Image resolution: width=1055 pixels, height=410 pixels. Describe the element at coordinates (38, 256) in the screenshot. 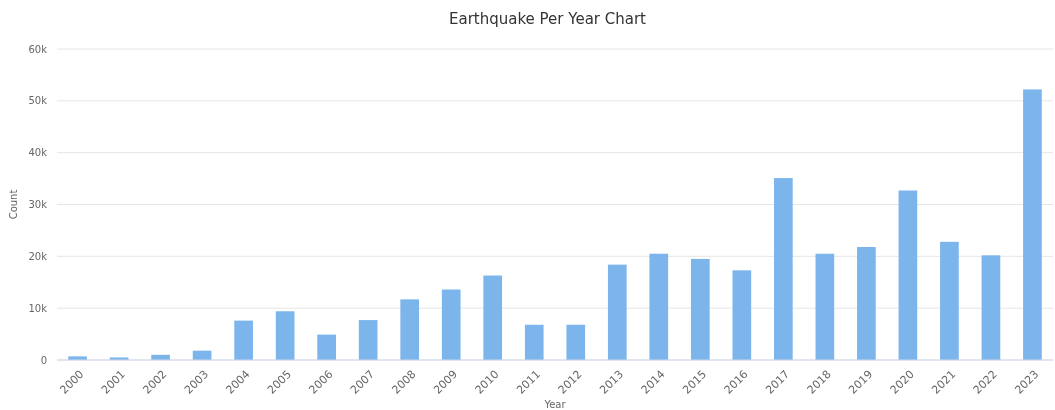

I see `y-tick-label: 20k` at that location.